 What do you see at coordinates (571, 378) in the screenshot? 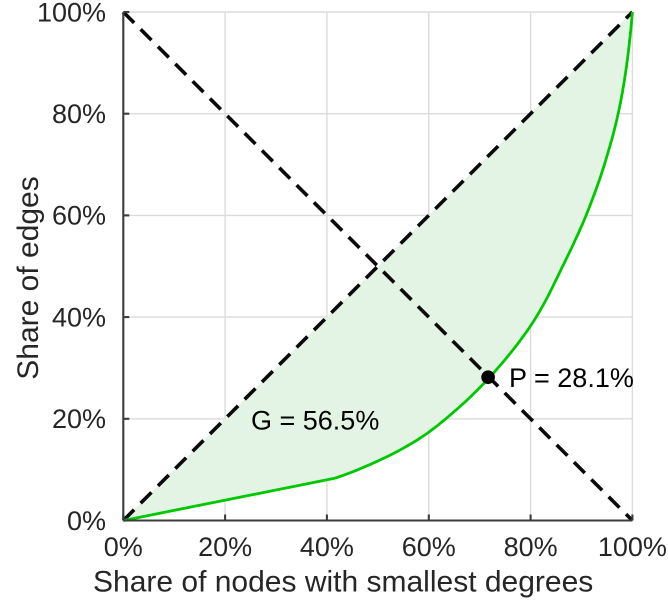
I see `svg-text: P = 28.1%` at bounding box center [571, 378].